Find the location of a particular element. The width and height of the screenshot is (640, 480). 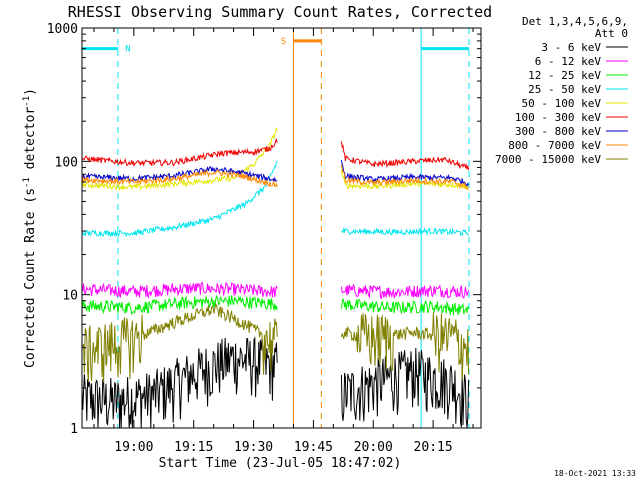

x-tick-label: 19:15 is located at coordinates (193, 447).